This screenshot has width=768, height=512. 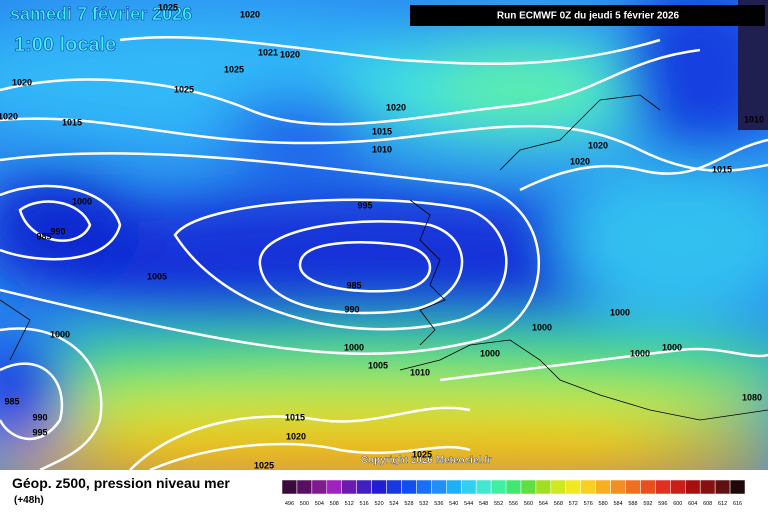 I want to click on isobar-label: 1021, so click(x=268, y=52).